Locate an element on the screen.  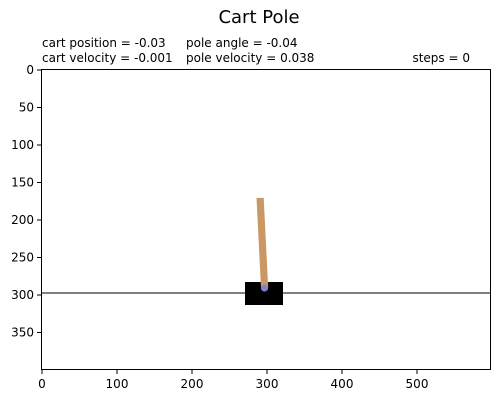
x-tick-label: 400 is located at coordinates (342, 384).